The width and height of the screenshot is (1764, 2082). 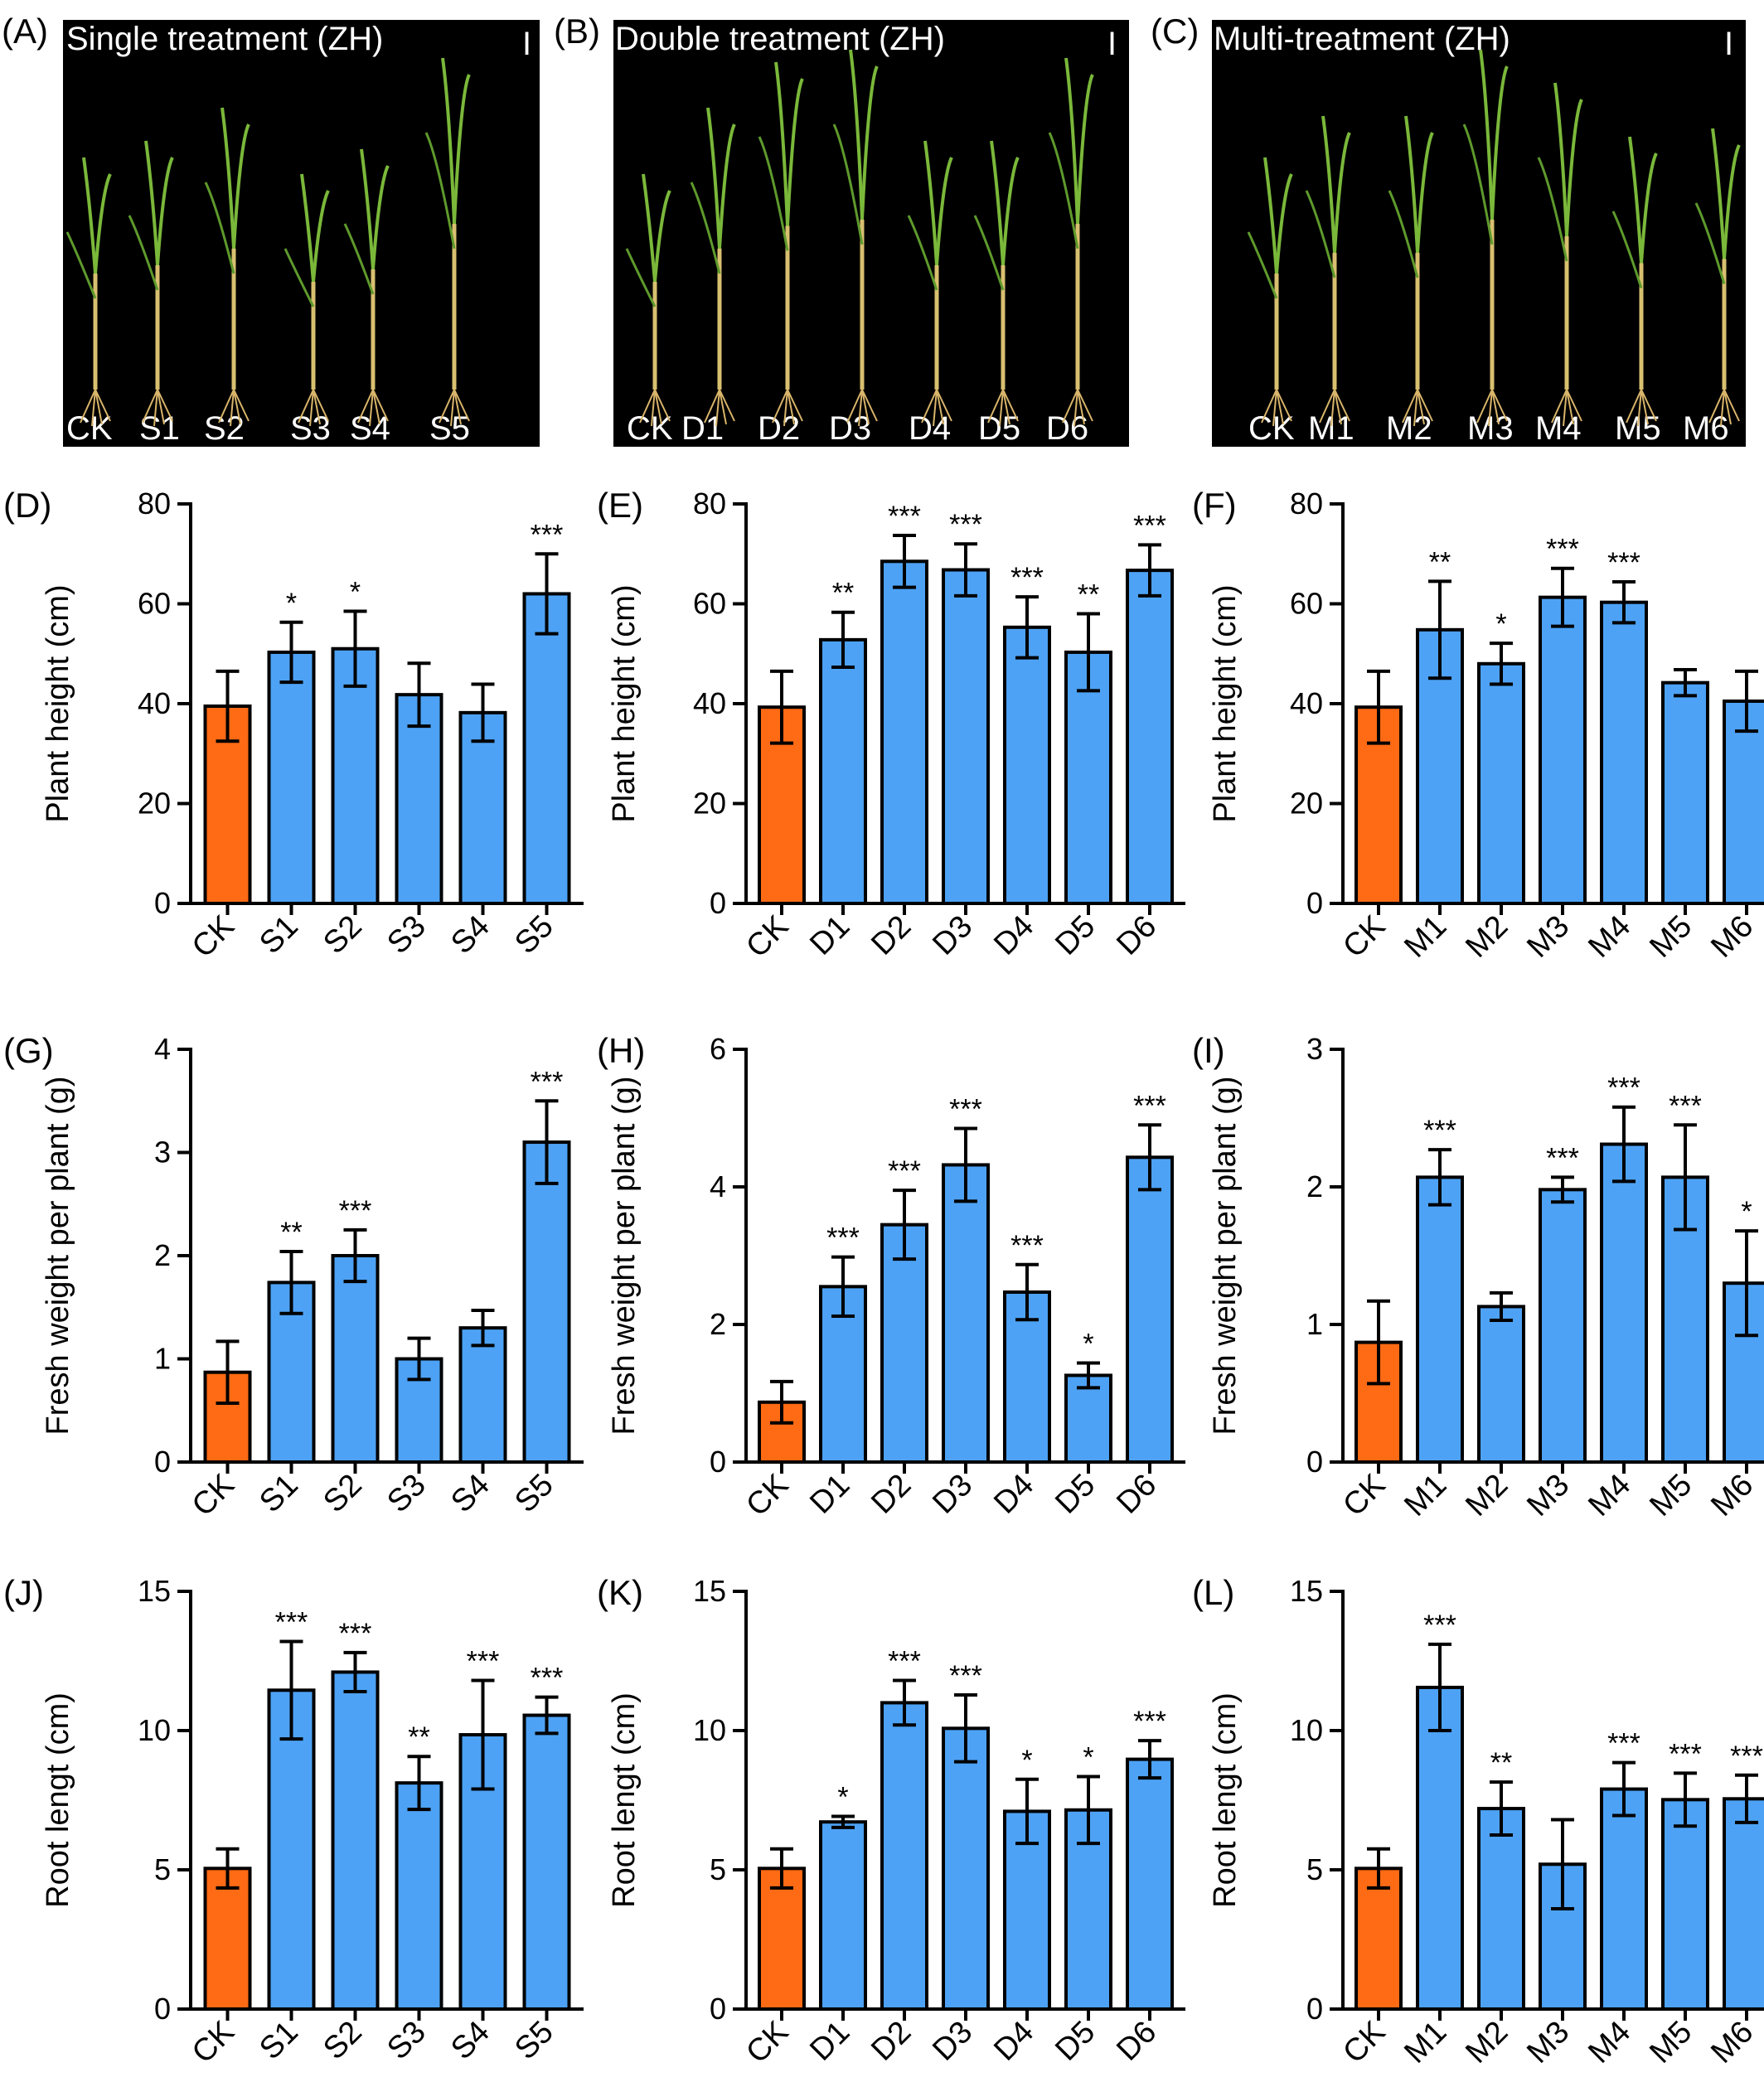 I want to click on bar-m2, so click(x=1501, y=1909).